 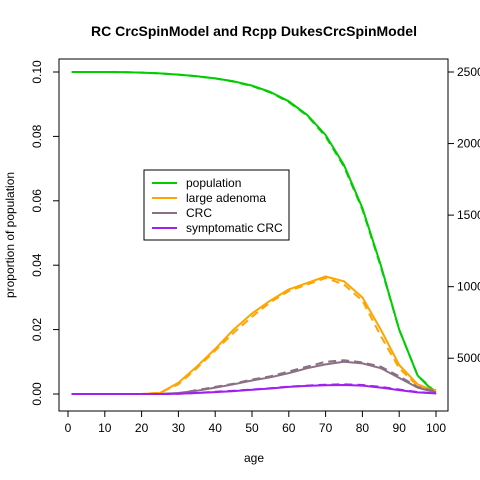 What do you see at coordinates (37, 136) in the screenshot?
I see `y-tick-label: 0.08` at bounding box center [37, 136].